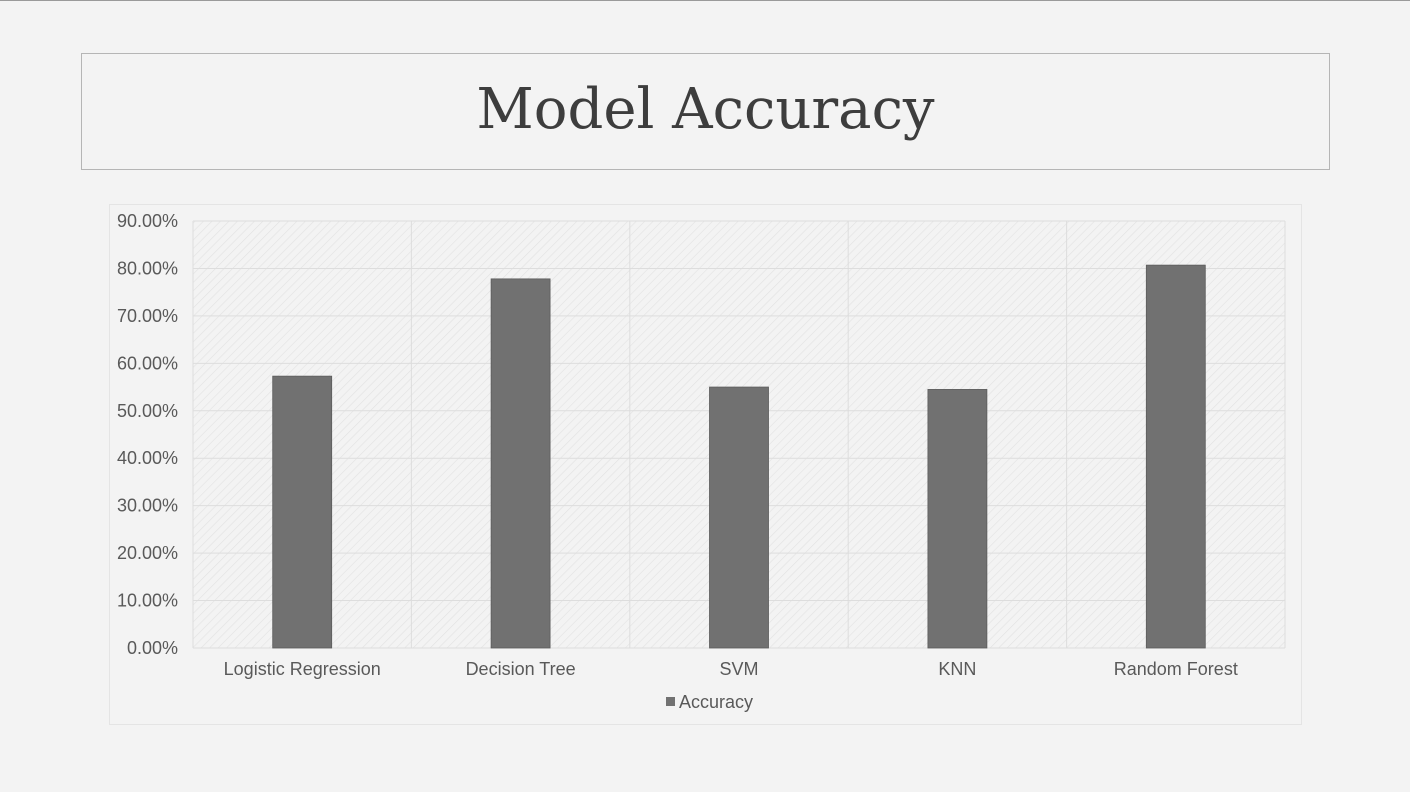  I want to click on bar-logistic-regression, so click(302, 512).